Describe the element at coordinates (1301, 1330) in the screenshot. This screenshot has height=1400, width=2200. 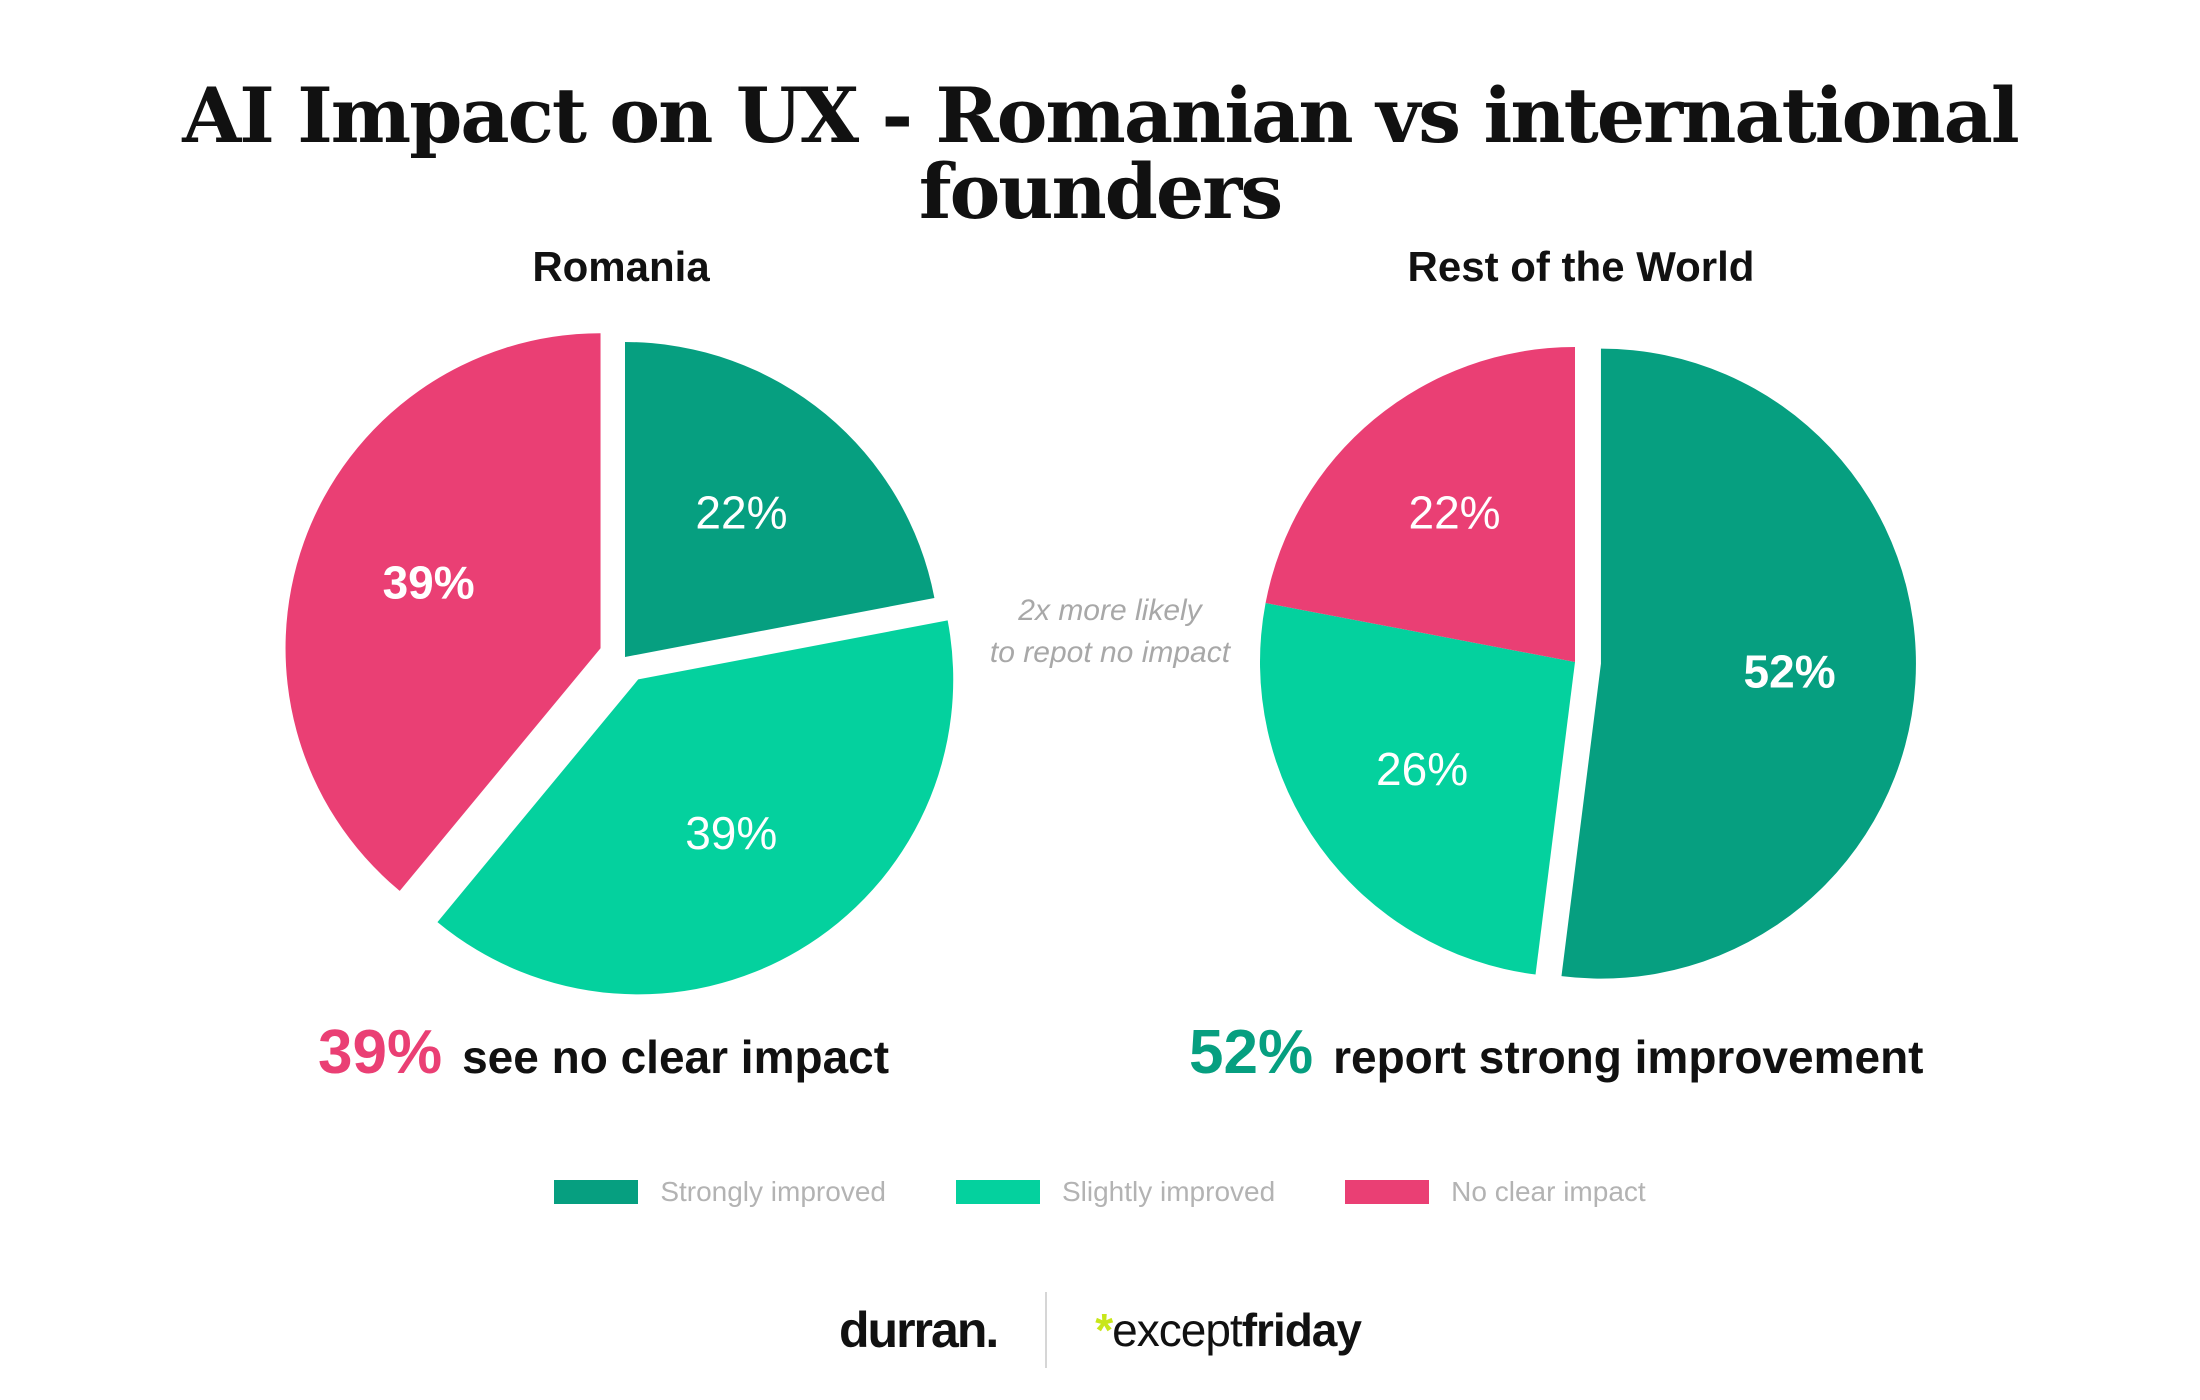
I see `exceptfriday-part-friday: friday` at that location.